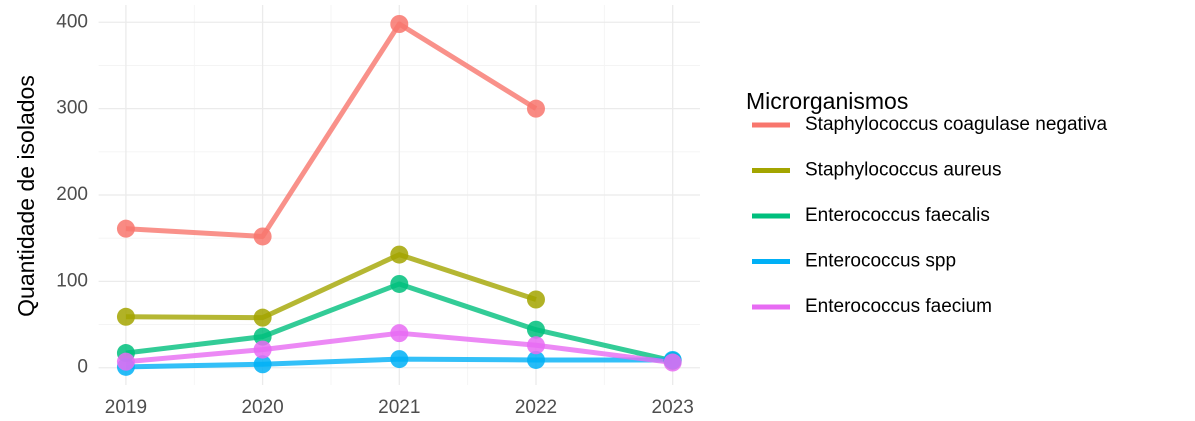  What do you see at coordinates (673, 407) in the screenshot?
I see `x-tick-label: 2023` at bounding box center [673, 407].